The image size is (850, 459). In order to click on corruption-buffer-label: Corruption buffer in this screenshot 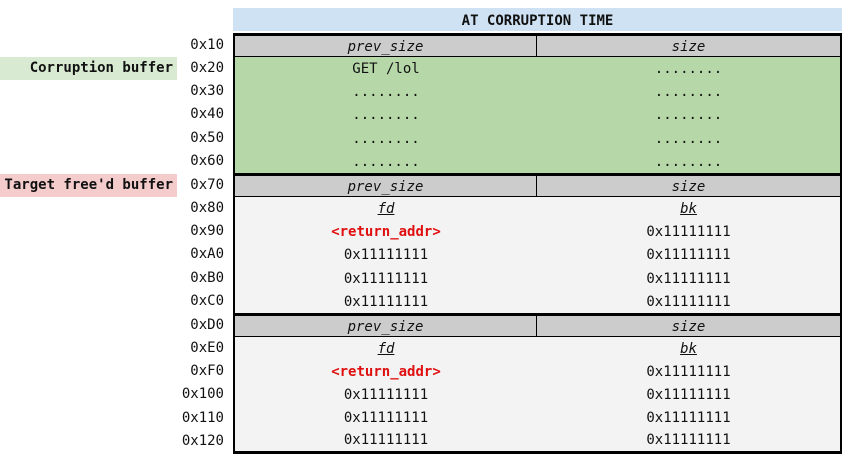, I will do `click(88, 68)`.